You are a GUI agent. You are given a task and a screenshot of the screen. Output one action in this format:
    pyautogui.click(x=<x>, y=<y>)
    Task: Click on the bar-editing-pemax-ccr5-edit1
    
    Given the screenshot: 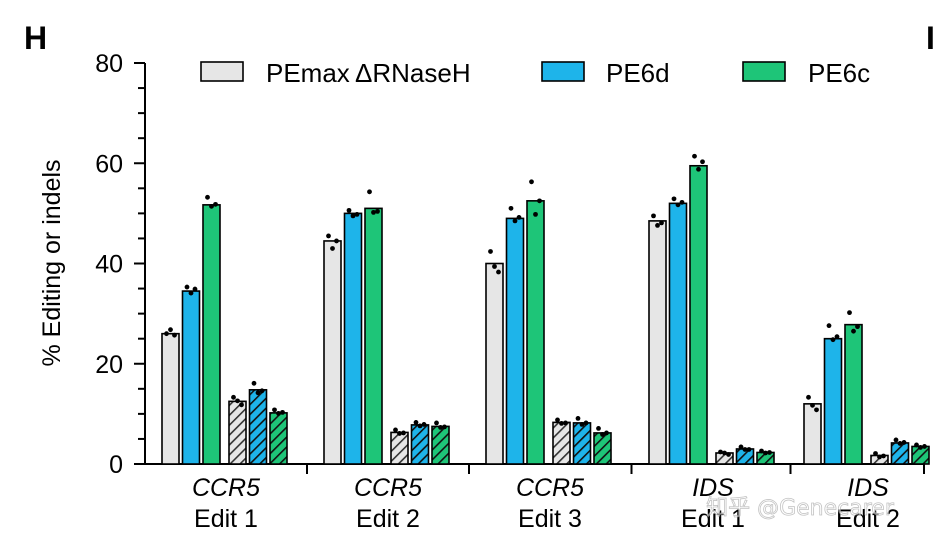 What is the action you would take?
    pyautogui.click(x=170, y=398)
    